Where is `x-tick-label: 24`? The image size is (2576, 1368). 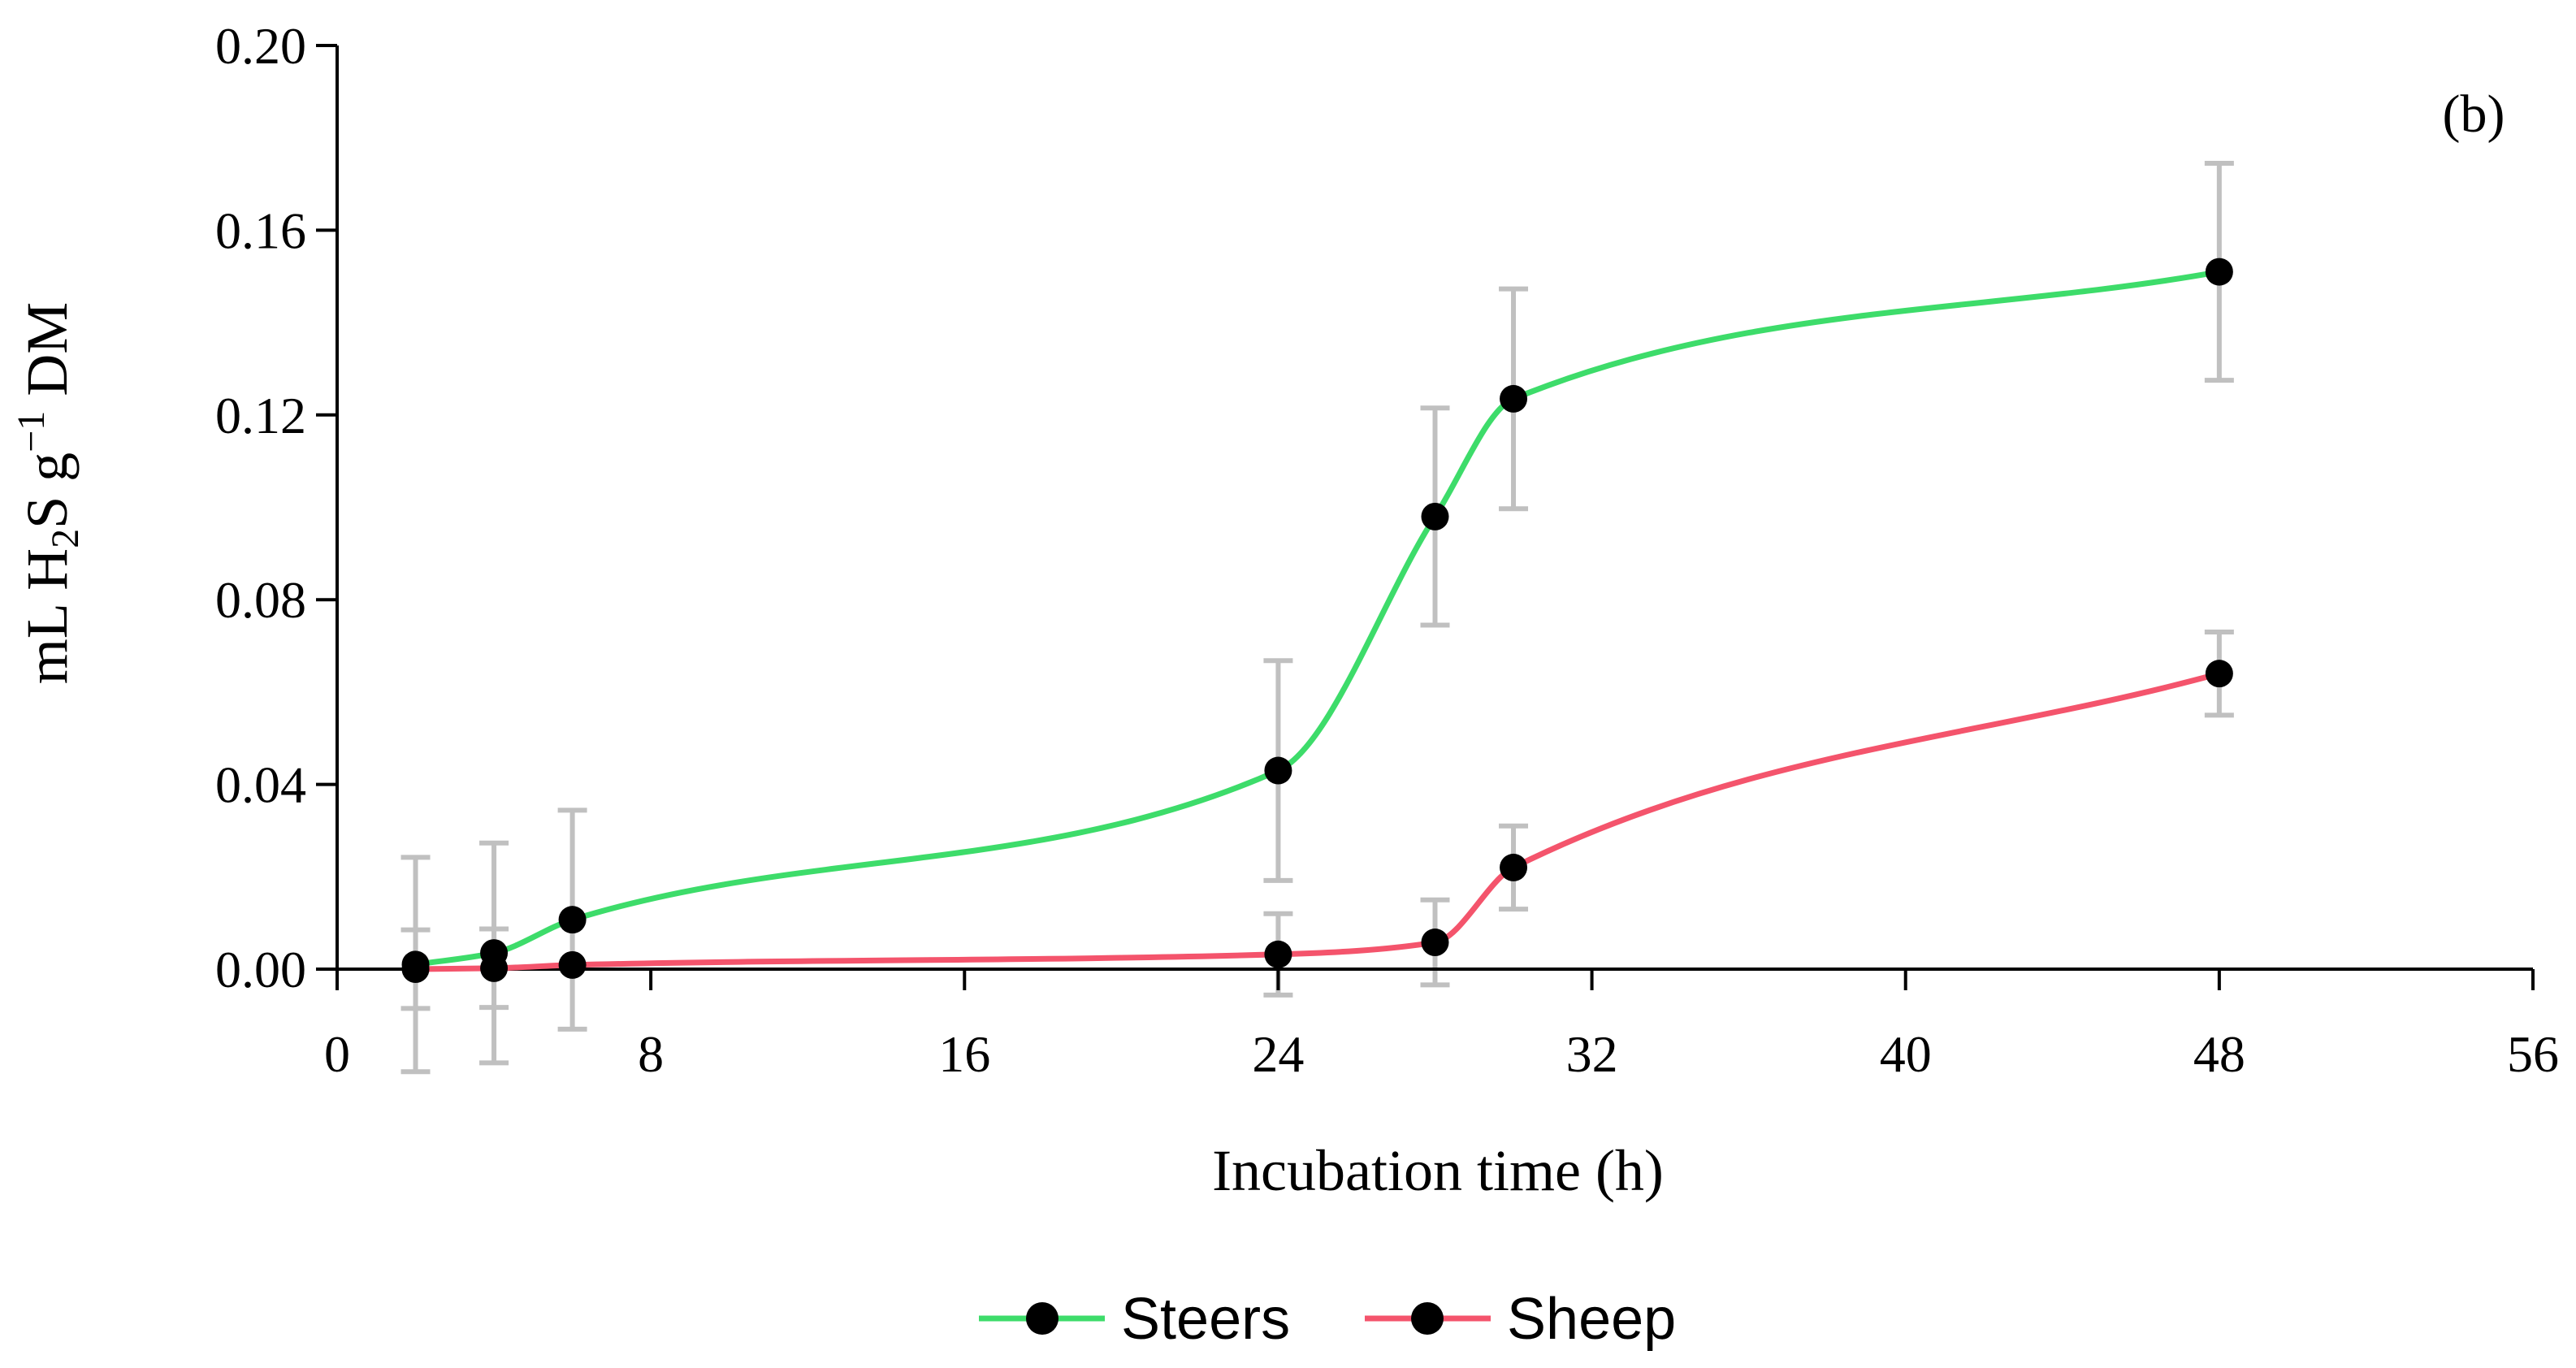 x-tick-label: 24 is located at coordinates (1278, 1054).